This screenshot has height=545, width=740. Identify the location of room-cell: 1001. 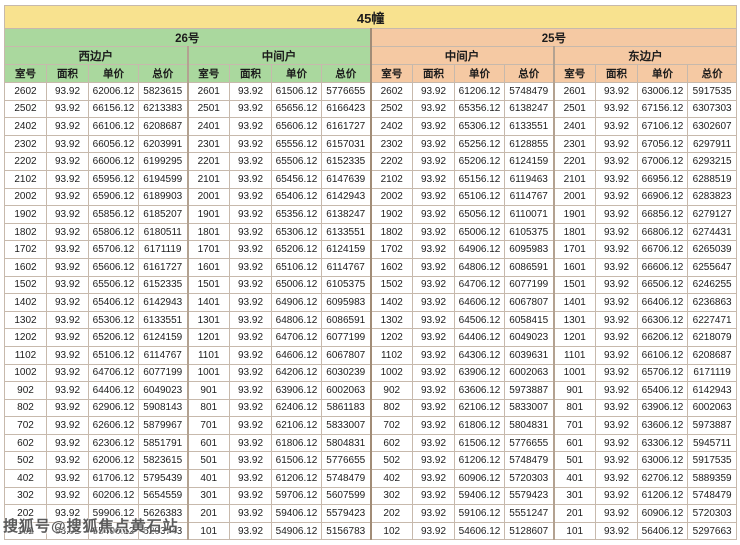
(574, 373).